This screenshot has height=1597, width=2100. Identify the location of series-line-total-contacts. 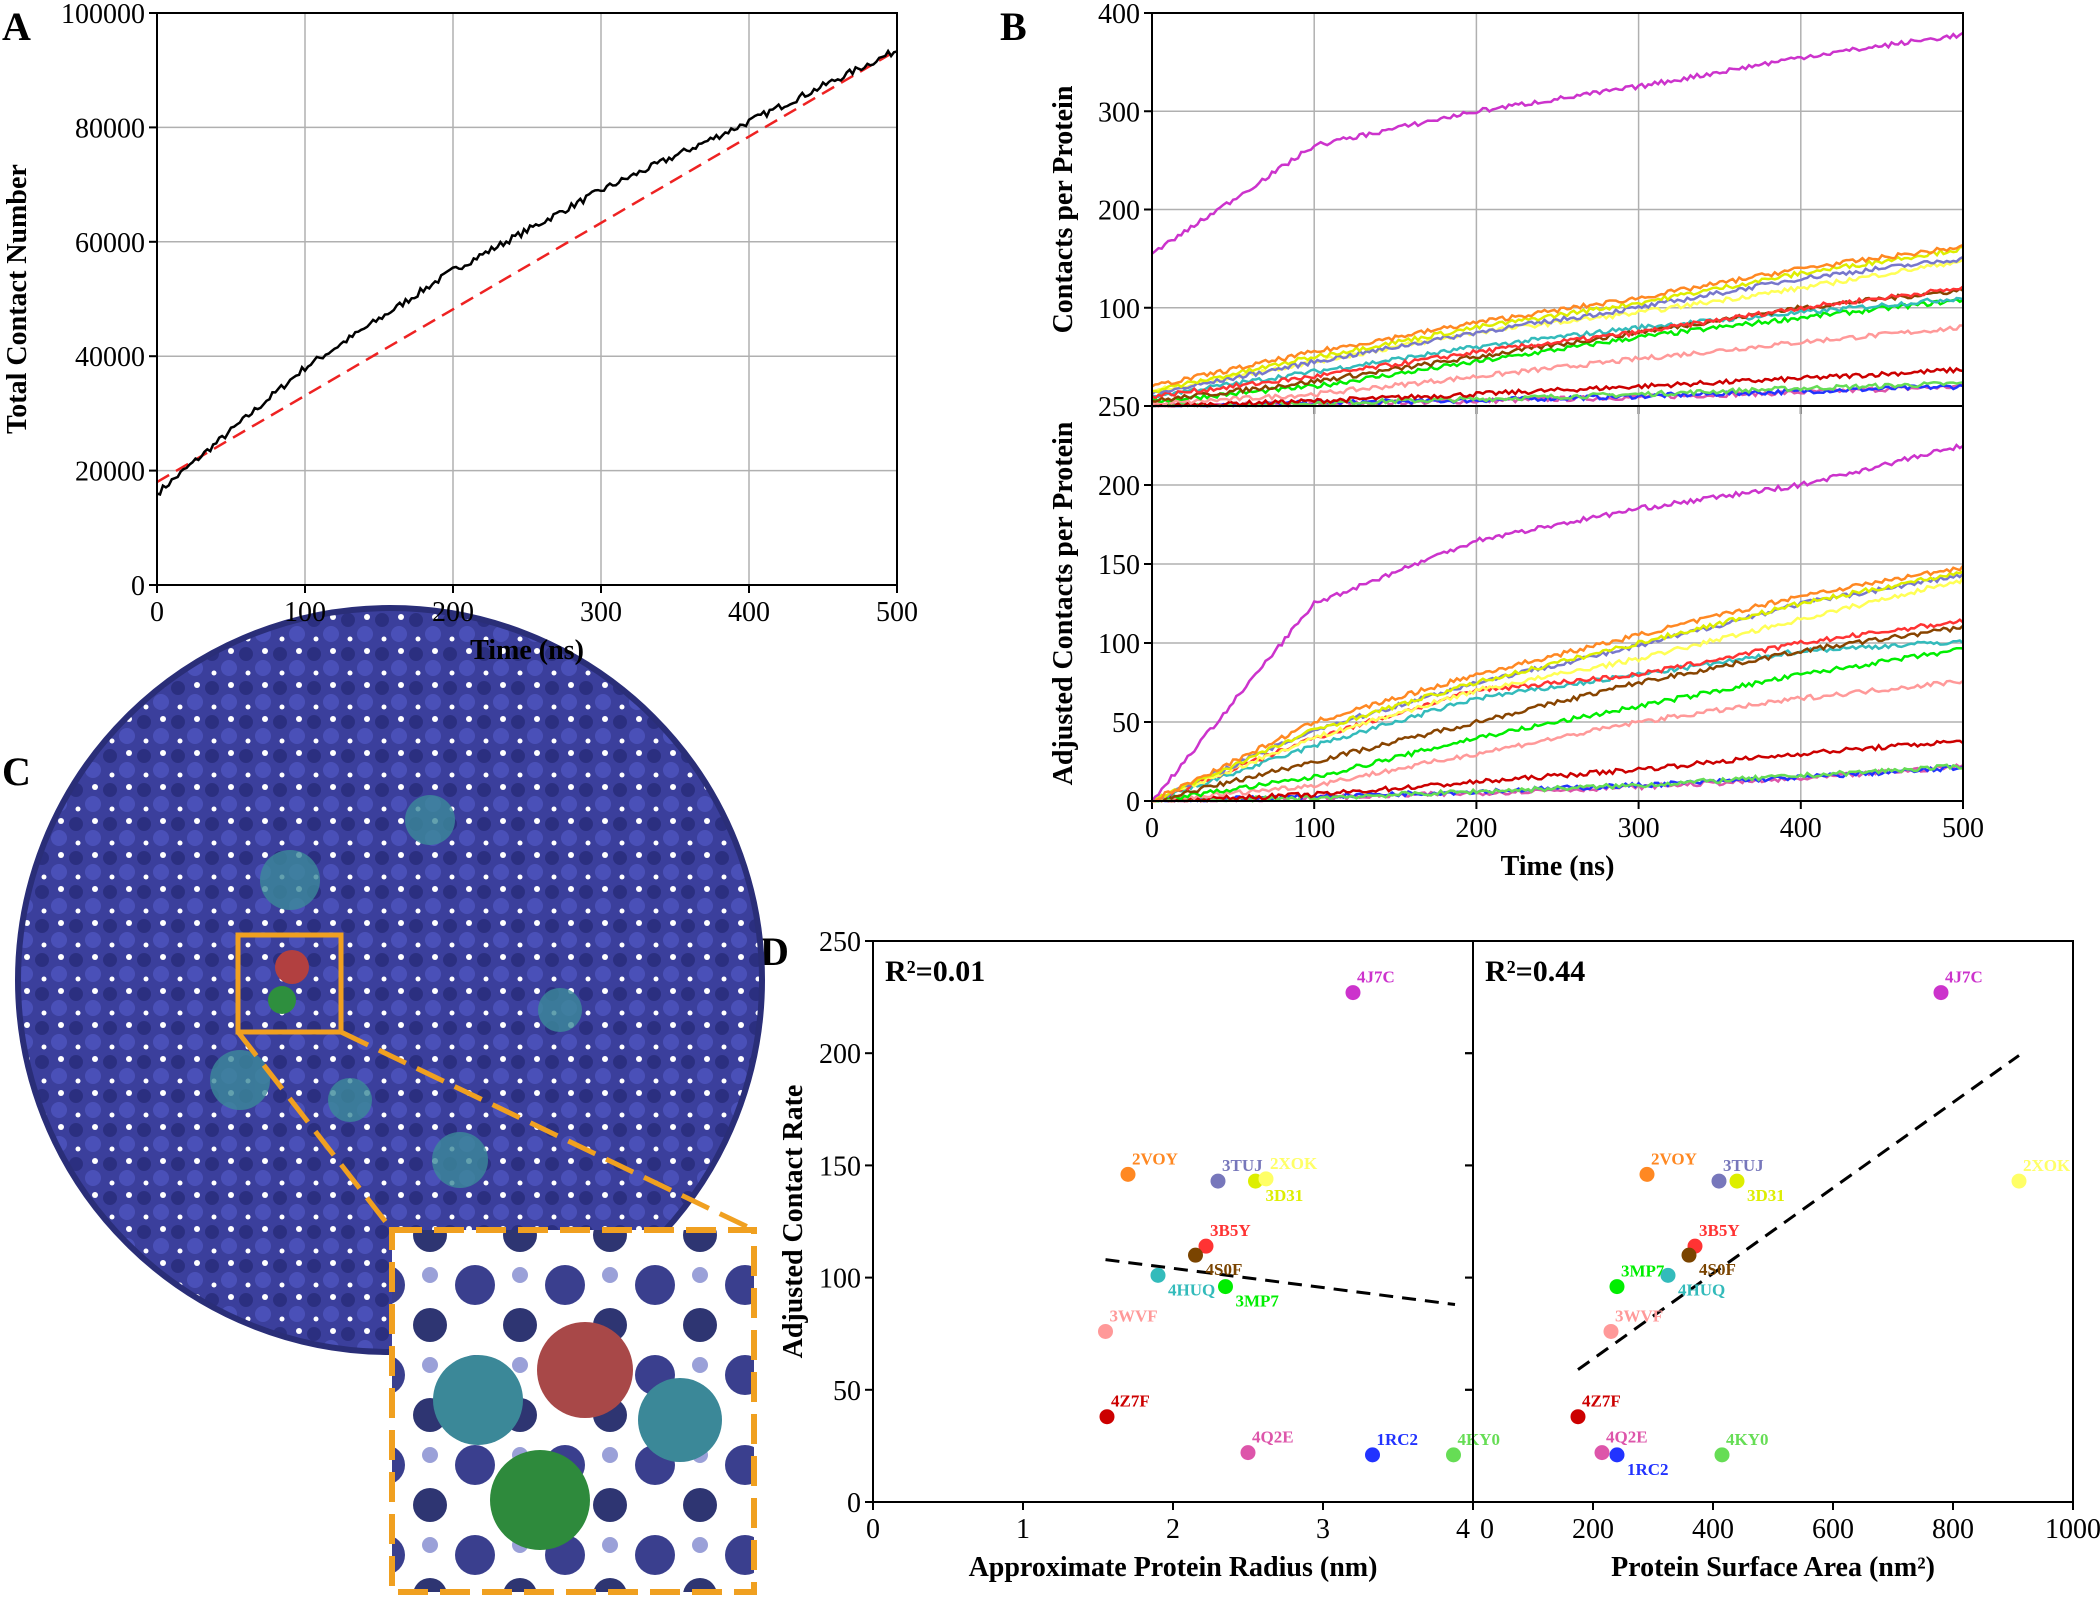
(527, 272).